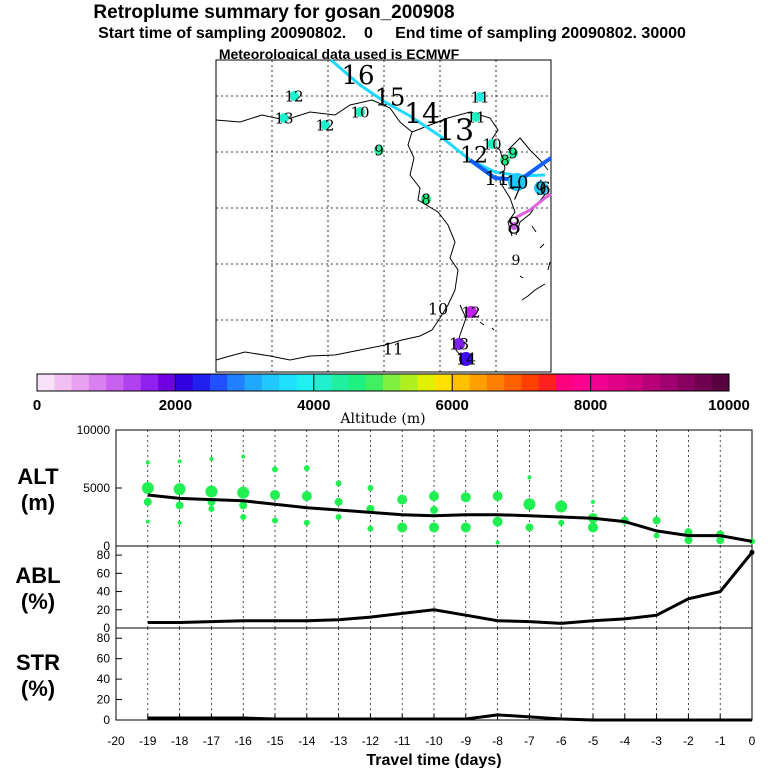  What do you see at coordinates (96, 488) in the screenshot?
I see `y-tick-label: 5000` at bounding box center [96, 488].